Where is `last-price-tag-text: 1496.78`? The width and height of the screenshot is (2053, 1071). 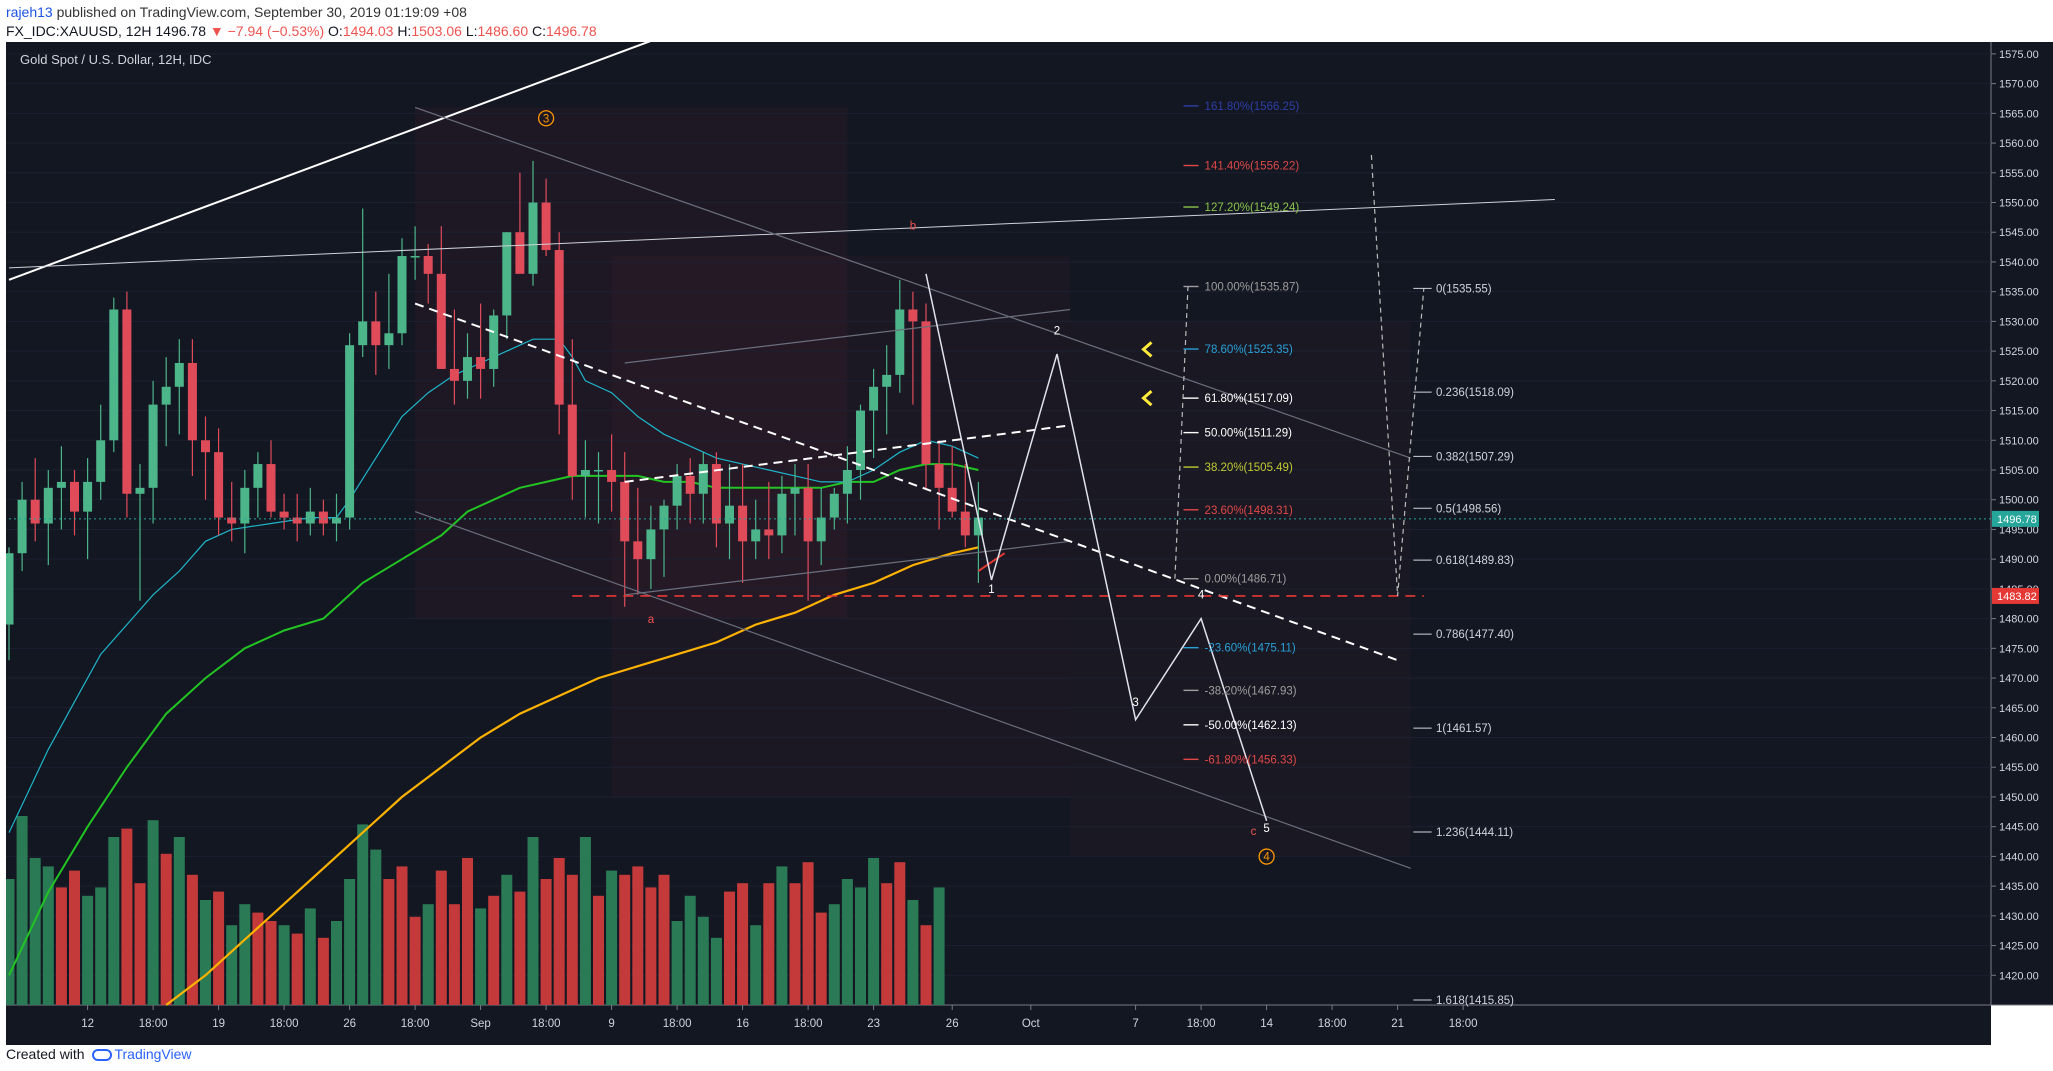
last-price-tag-text: 1496.78 is located at coordinates (2017, 520).